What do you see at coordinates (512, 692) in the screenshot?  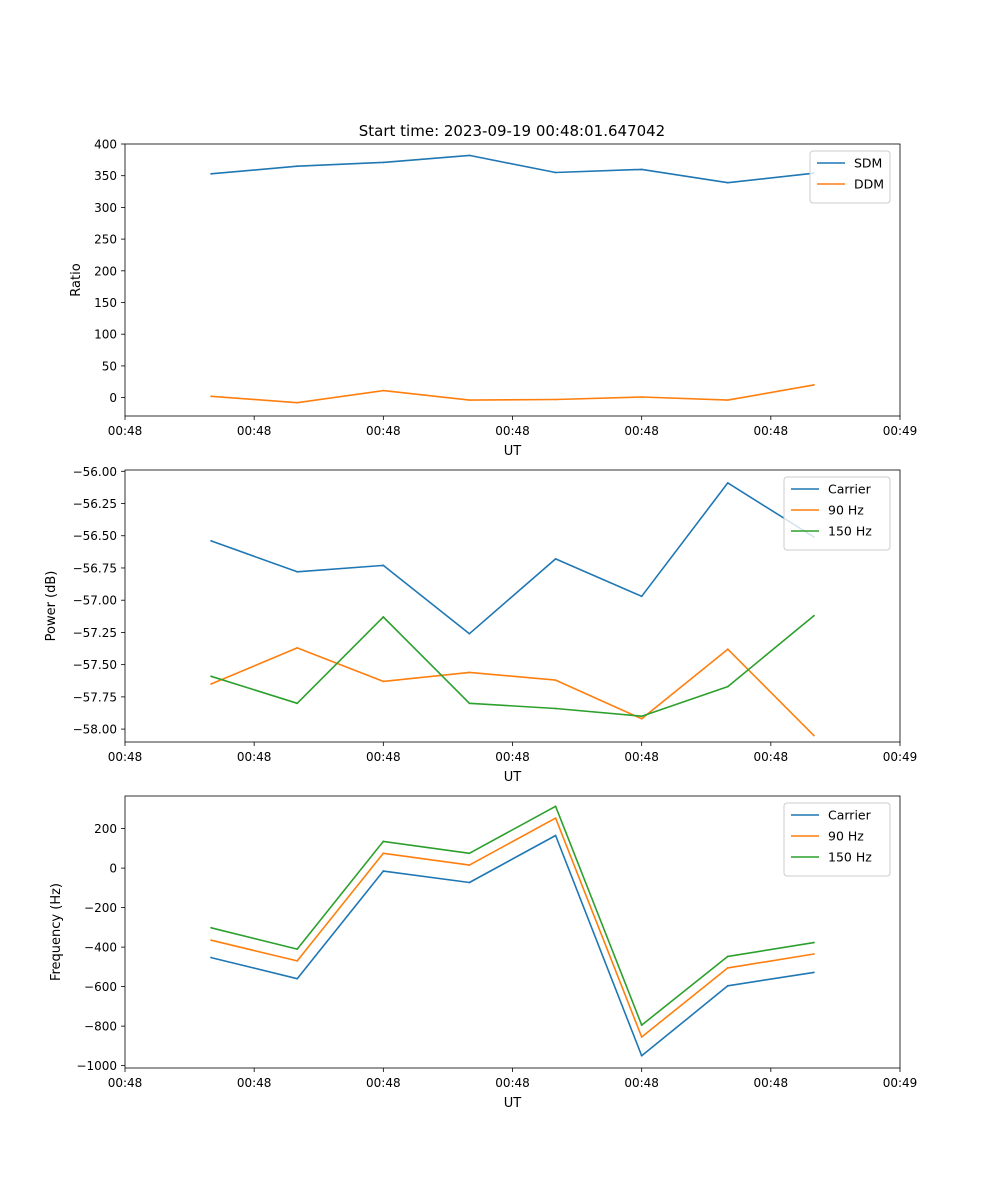 I see `chart-2-series-90-hz-line` at bounding box center [512, 692].